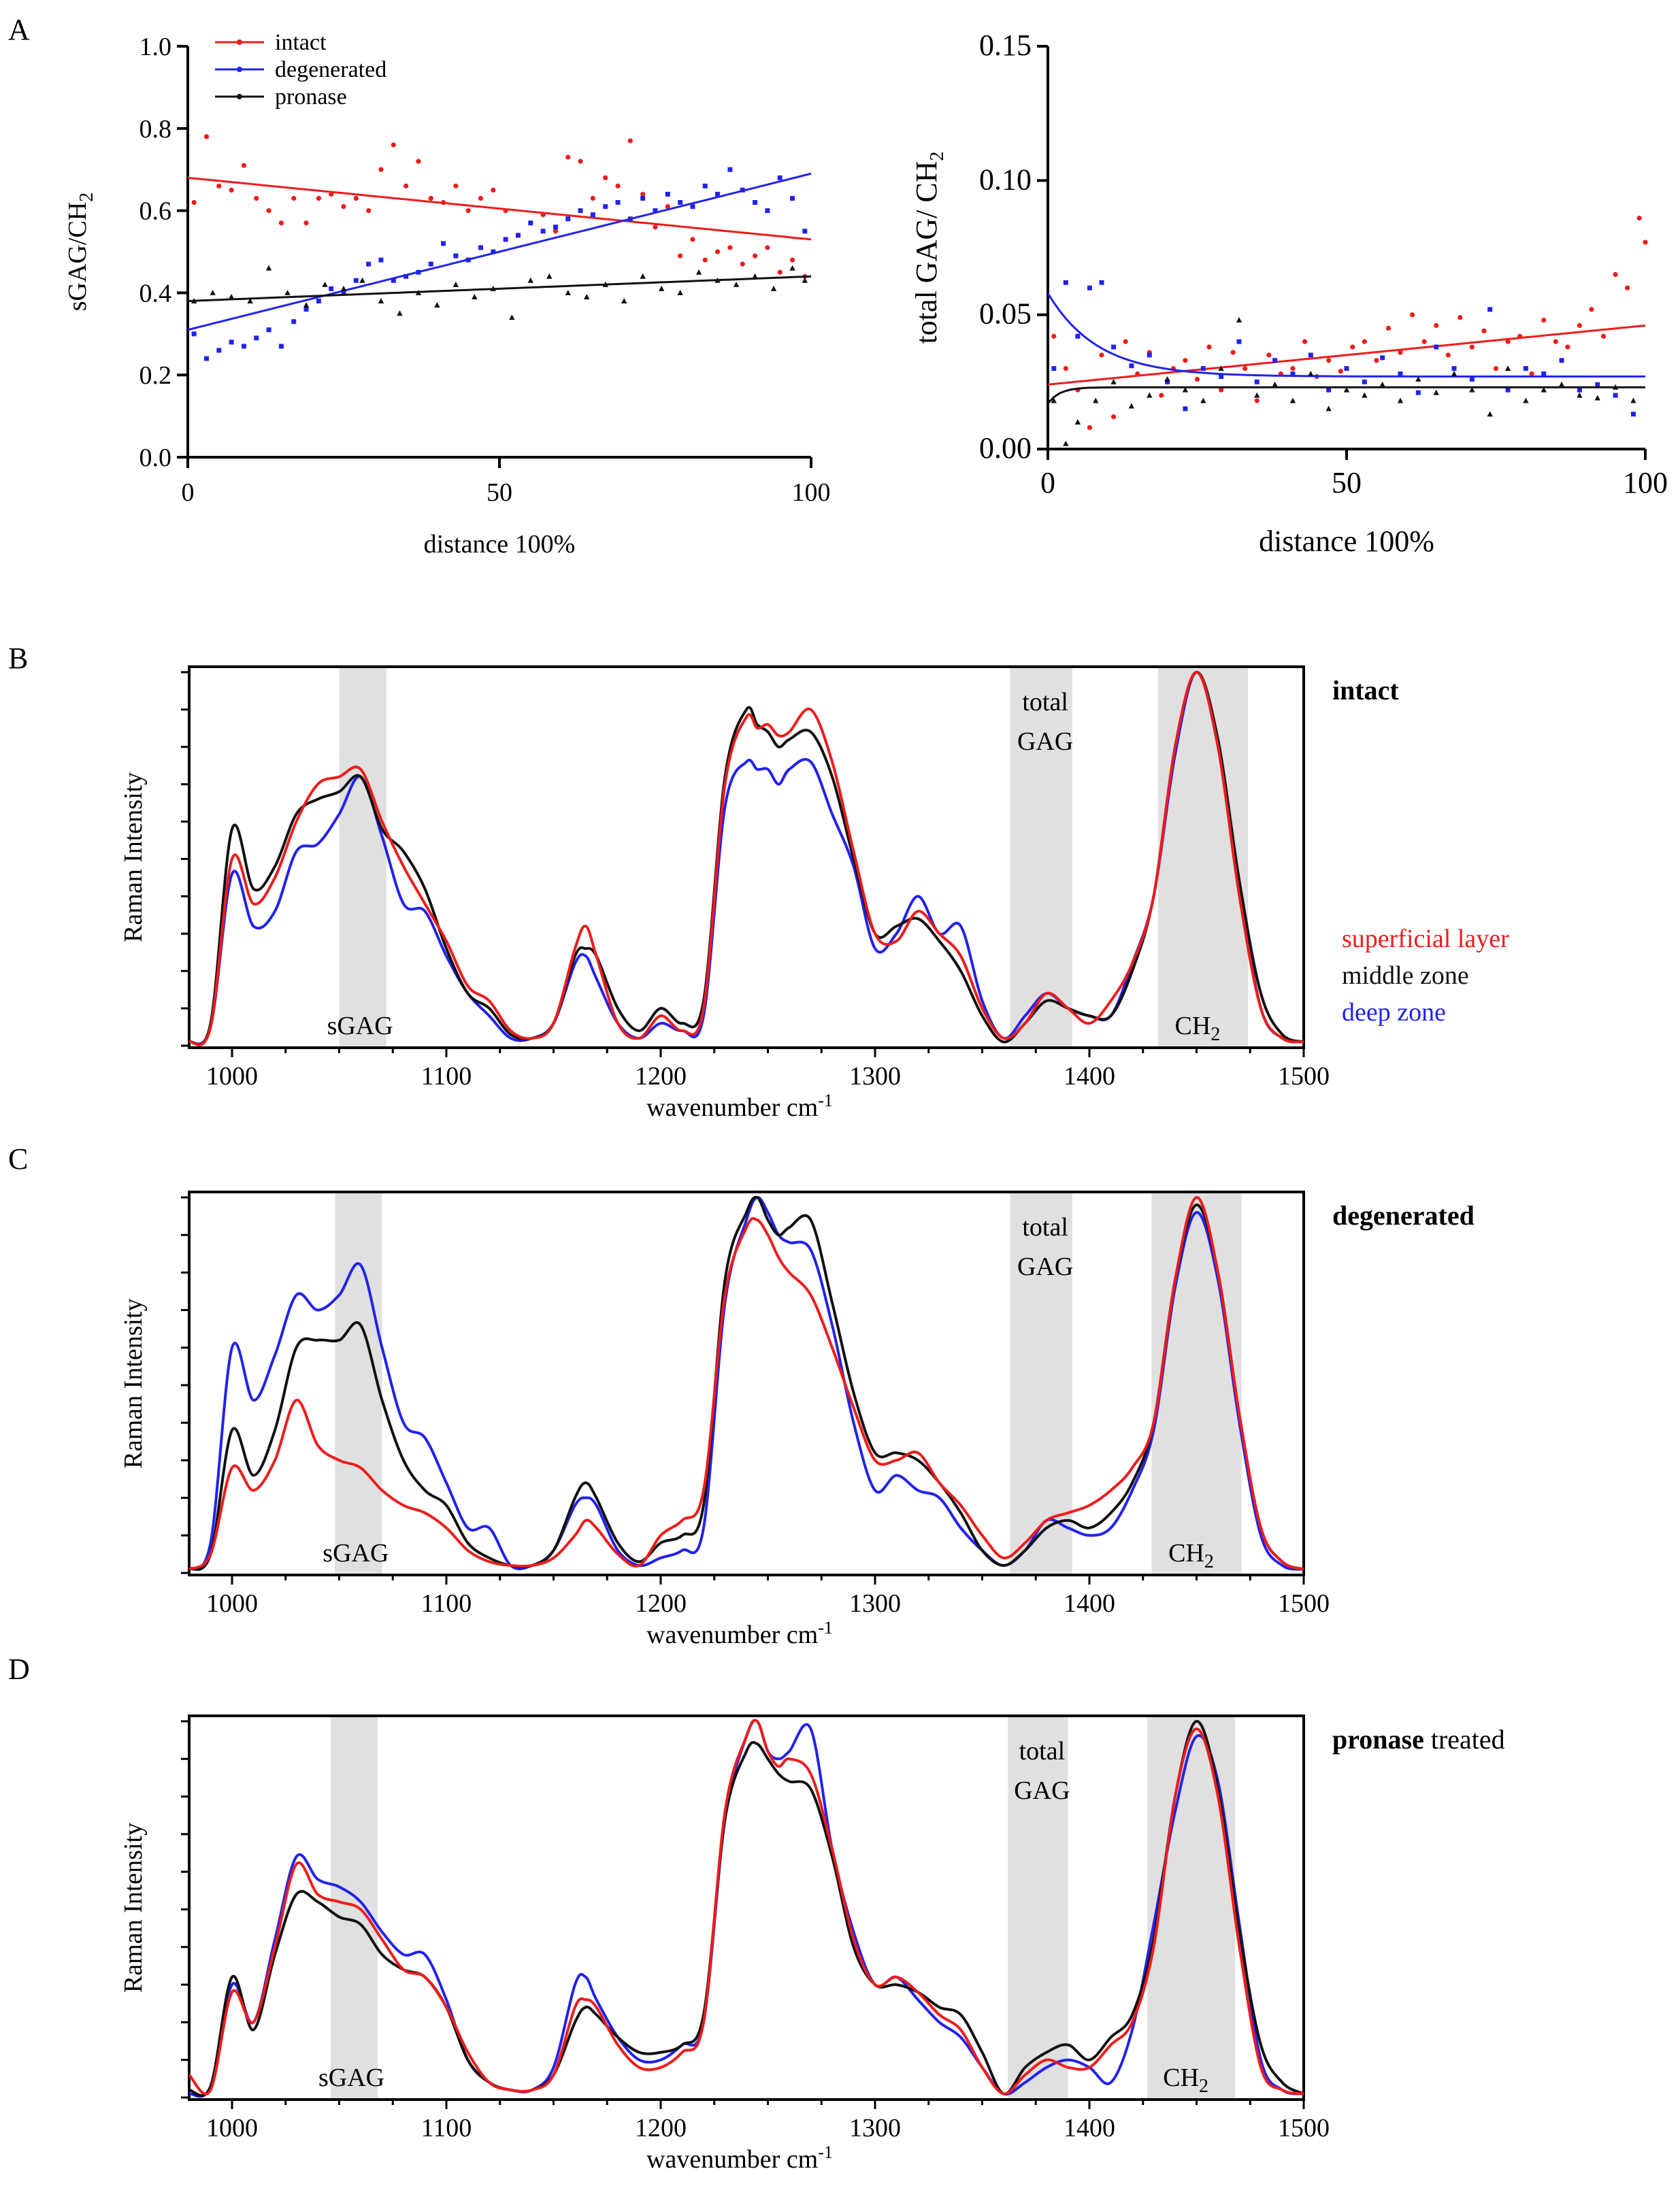 Image resolution: width=1680 pixels, height=2188 pixels. I want to click on fit-line-degenerated, so click(1346, 335).